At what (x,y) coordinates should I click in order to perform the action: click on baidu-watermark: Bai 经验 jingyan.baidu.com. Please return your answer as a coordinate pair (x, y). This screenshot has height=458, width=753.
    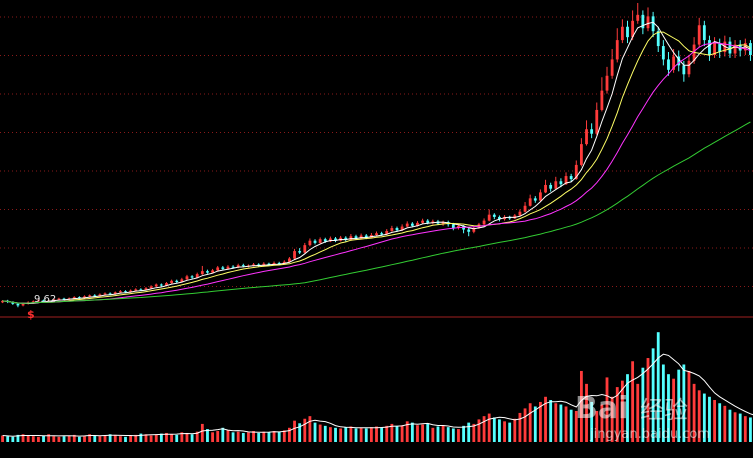
    Looking at the image, I should click on (642, 416).